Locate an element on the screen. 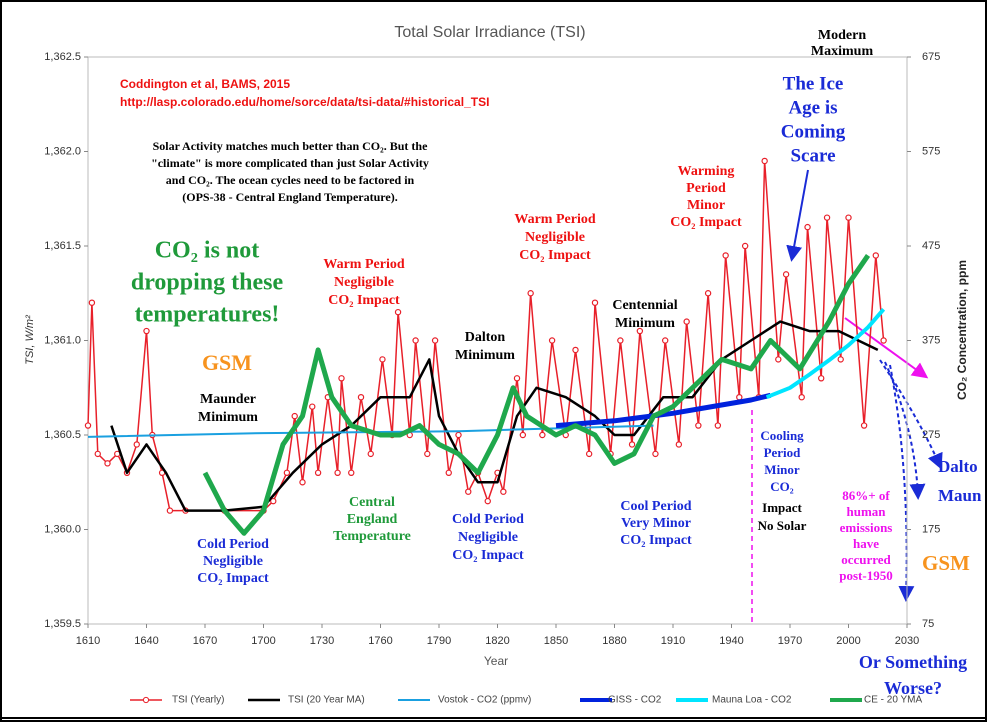 The height and width of the screenshot is (728, 987). legend-label: CE - 20 YMA is located at coordinates (893, 700).